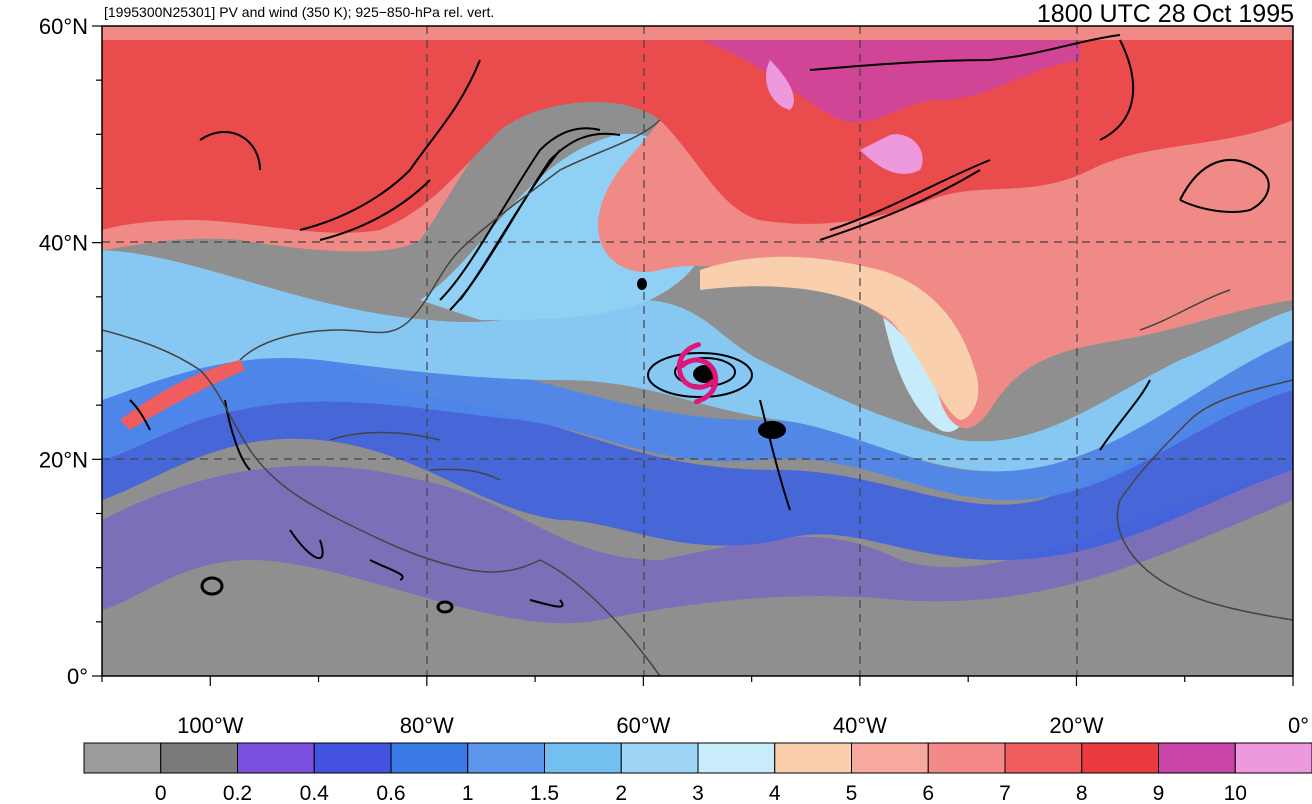 The image size is (1312, 804). Describe the element at coordinates (390, 793) in the screenshot. I see `colorbar-label: 0.6` at that location.